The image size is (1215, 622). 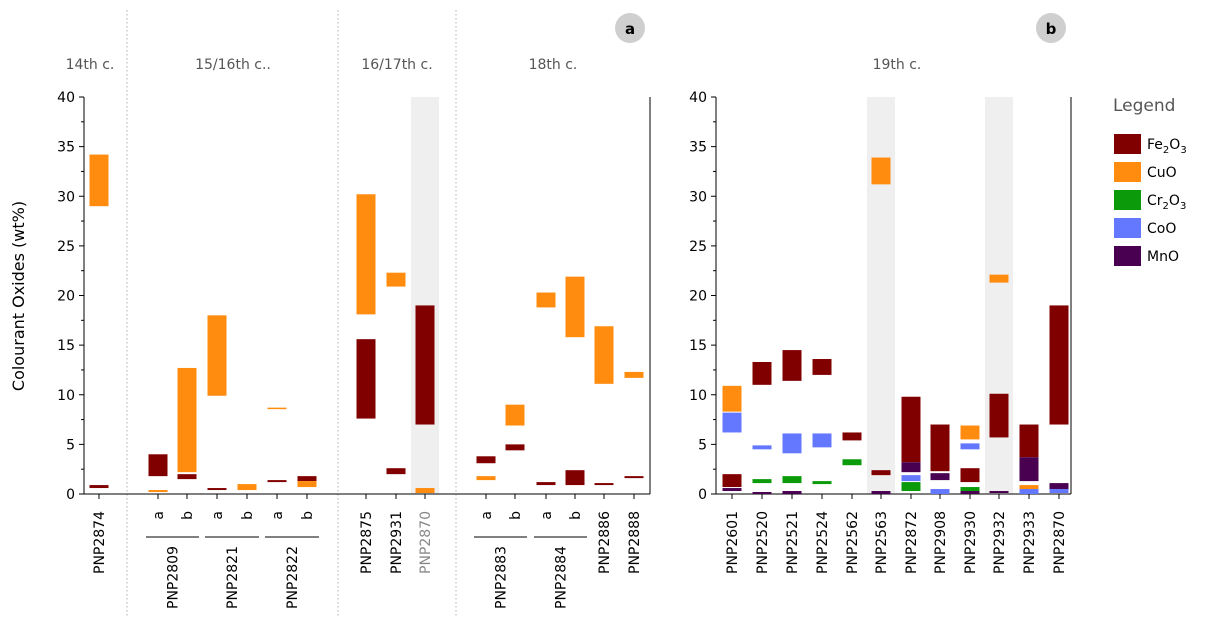 I want to click on panel-b-sample-label: PNP2930, so click(x=971, y=542).